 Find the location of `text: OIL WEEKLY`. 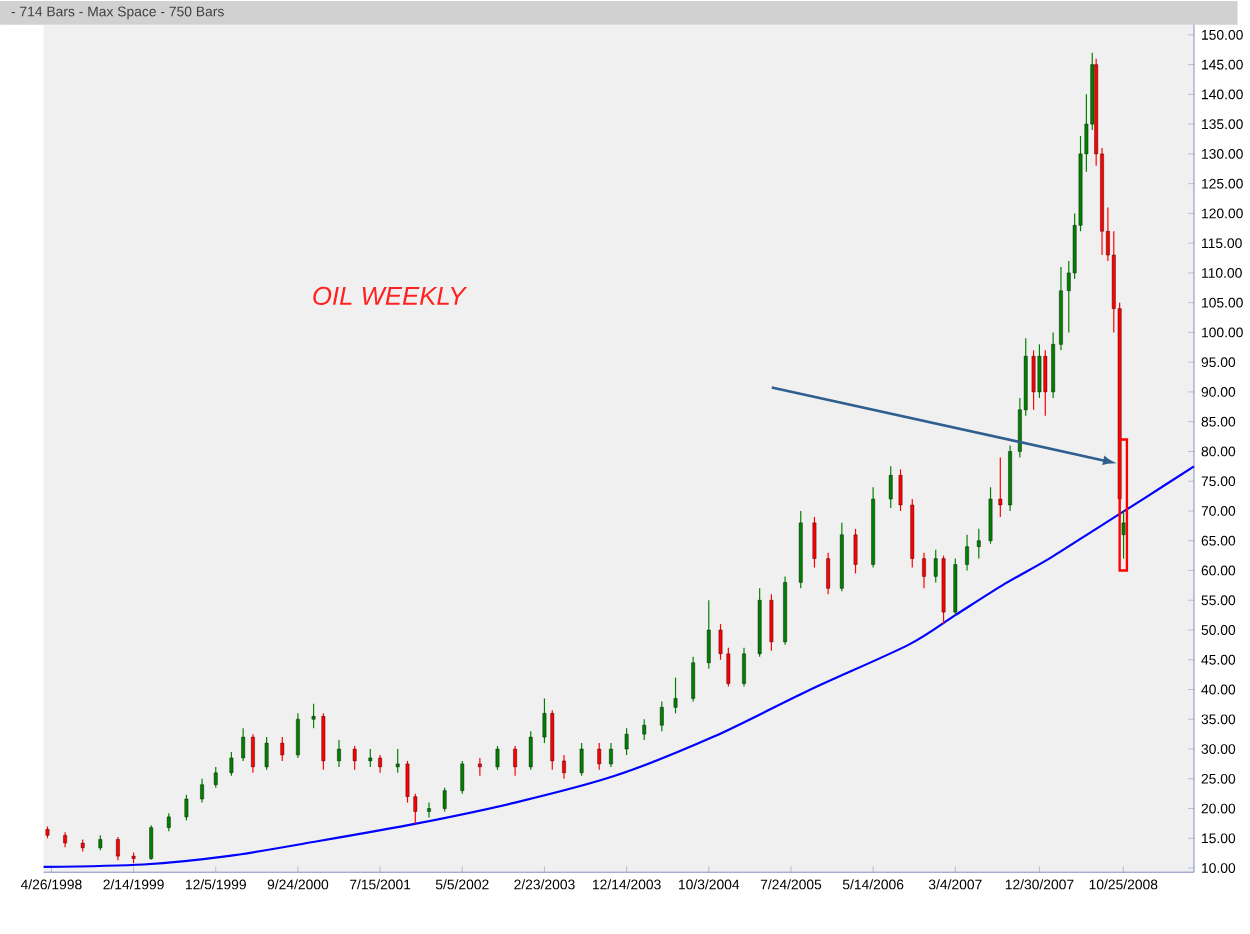

text: OIL WEEKLY is located at coordinates (390, 296).